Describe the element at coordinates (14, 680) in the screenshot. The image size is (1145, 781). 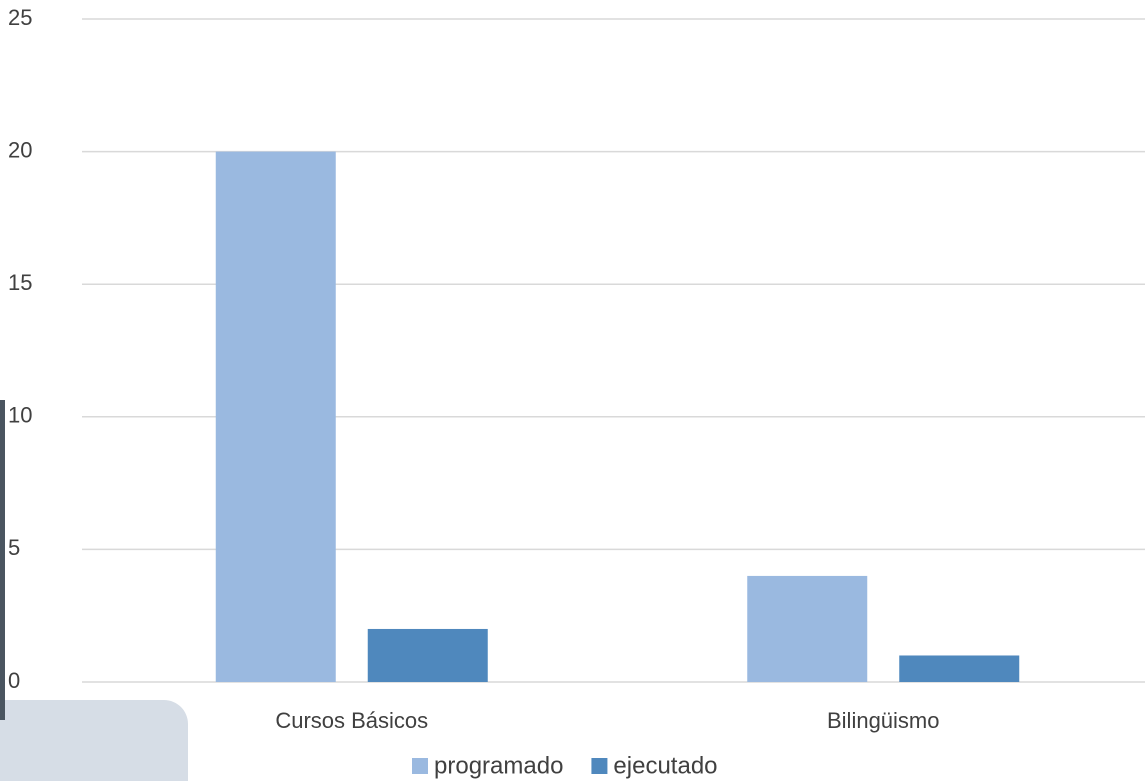
I see `y-tick-label: 0` at that location.